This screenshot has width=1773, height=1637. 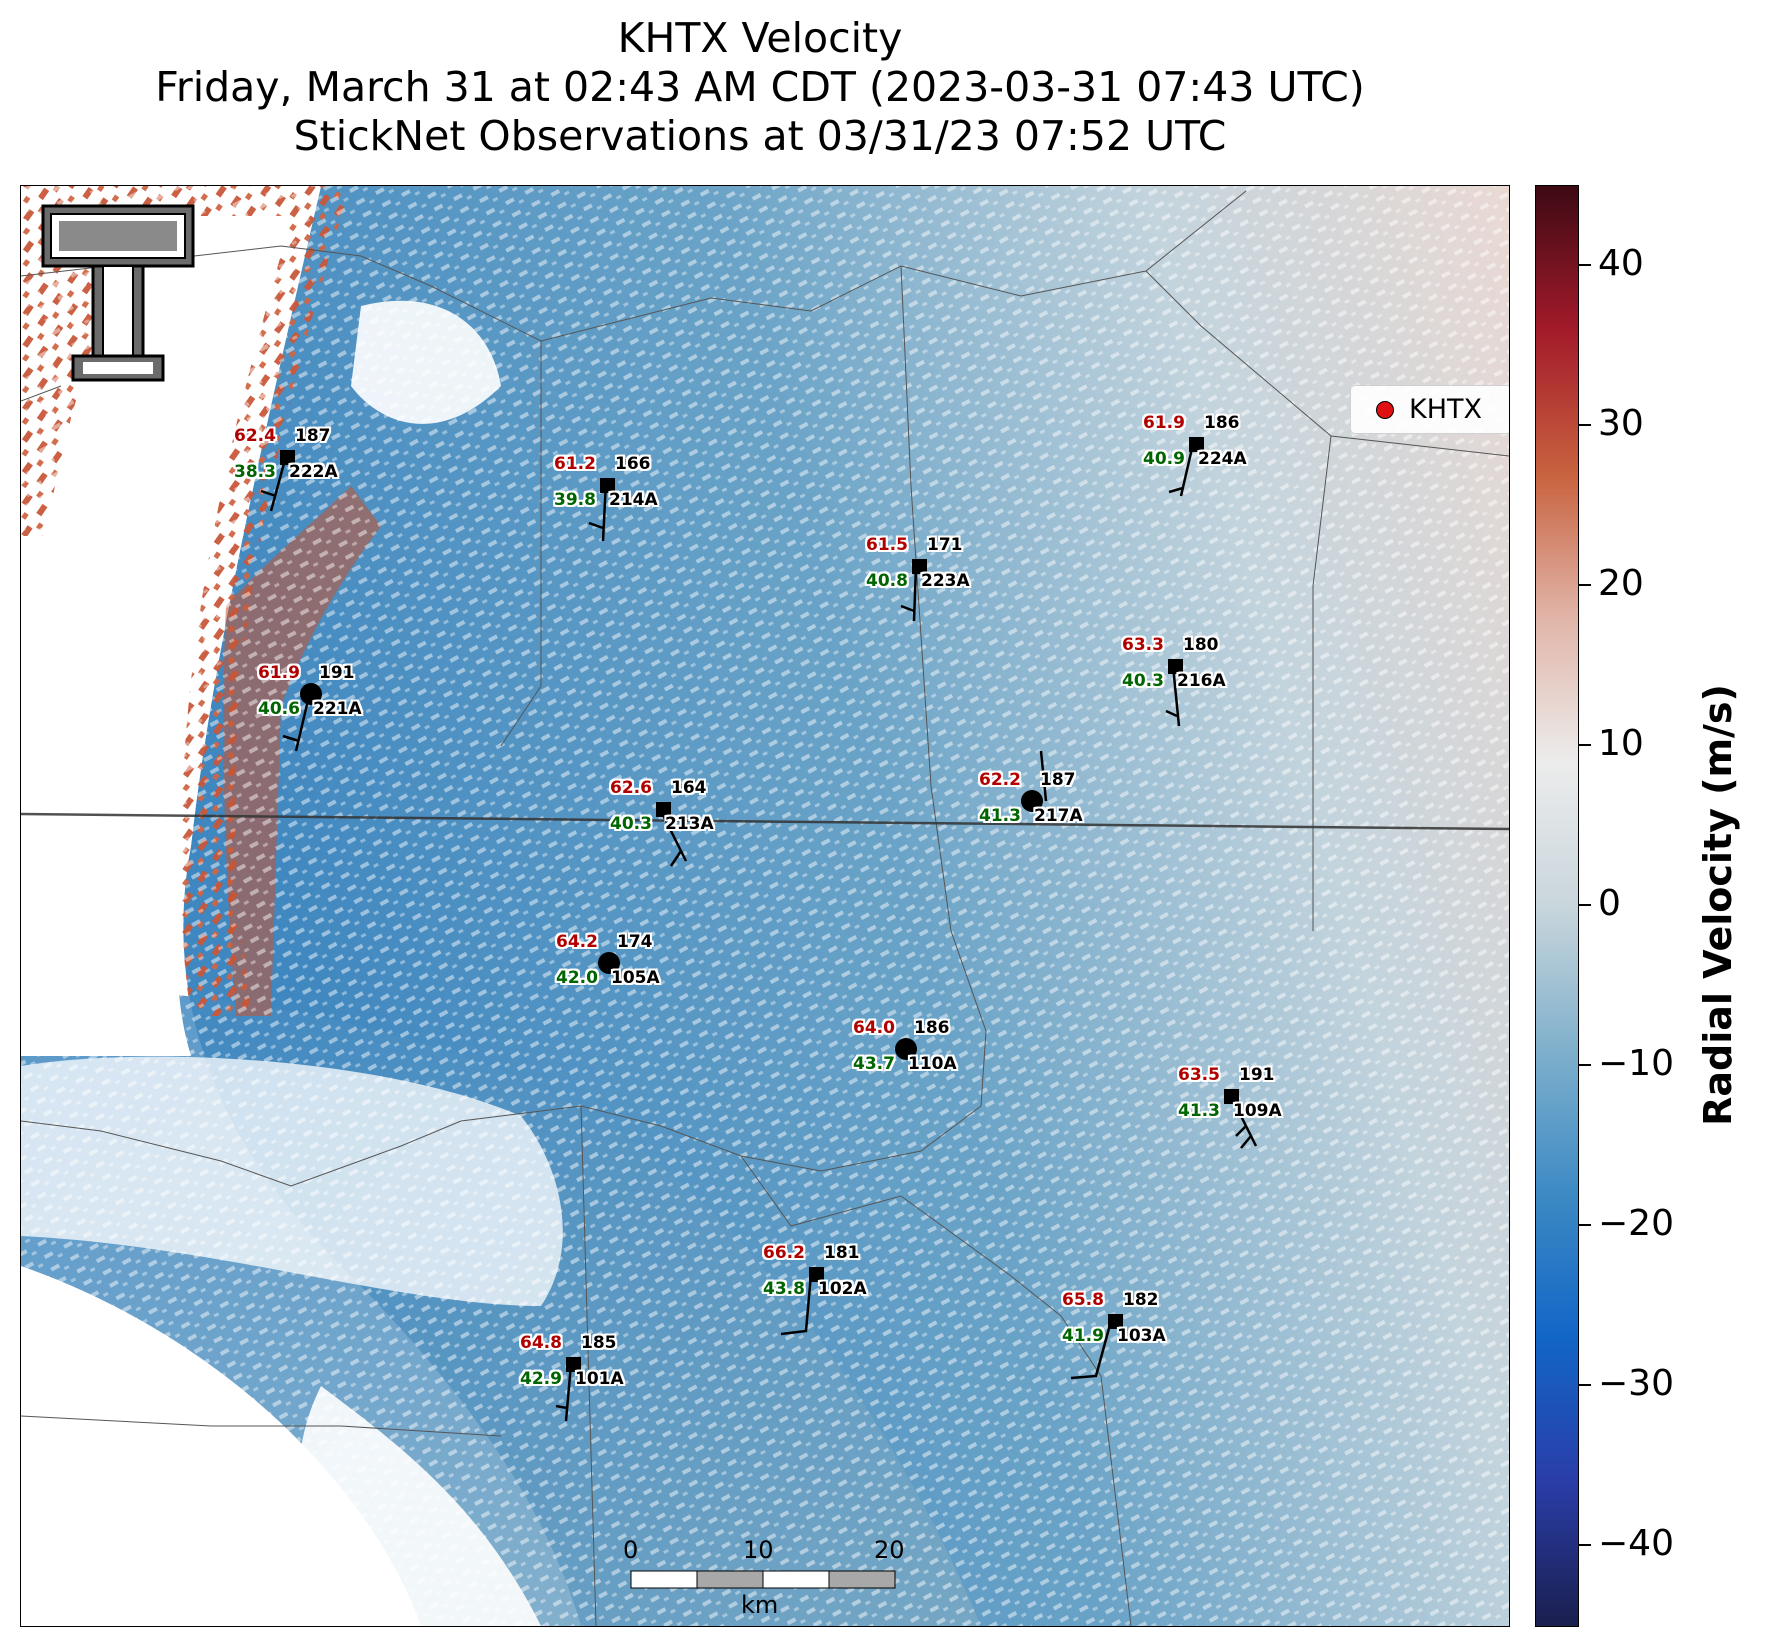 I want to click on station-id: 213A, so click(x=689, y=824).